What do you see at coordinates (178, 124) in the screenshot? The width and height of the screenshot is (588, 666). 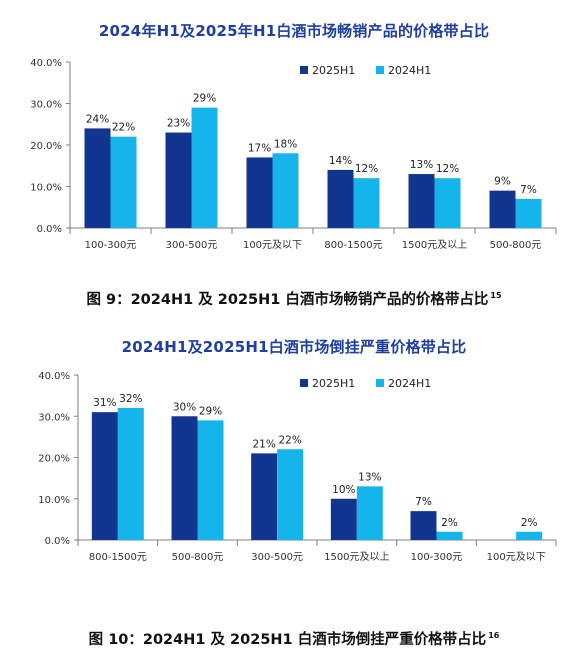 I see `data-label: 23%` at bounding box center [178, 124].